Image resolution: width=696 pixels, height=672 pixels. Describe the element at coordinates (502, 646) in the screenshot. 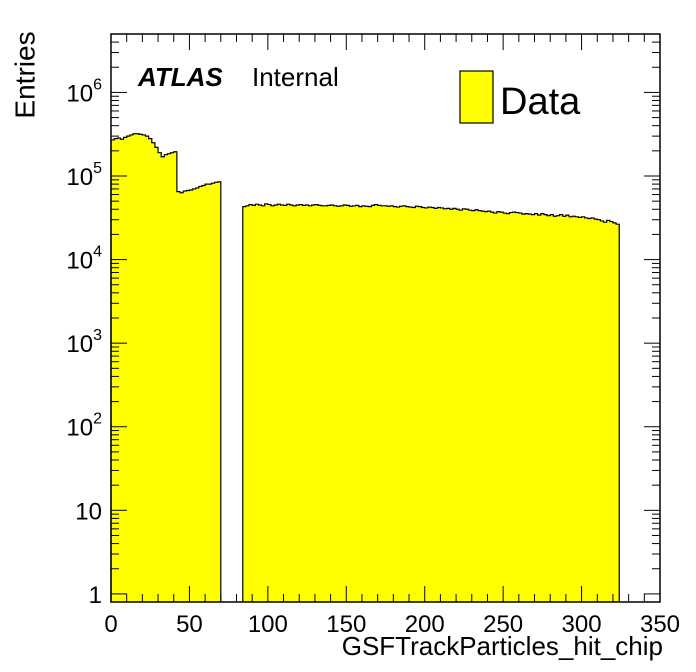

I see `x-axis-title: GSFTrackParticles_hit_chip` at that location.